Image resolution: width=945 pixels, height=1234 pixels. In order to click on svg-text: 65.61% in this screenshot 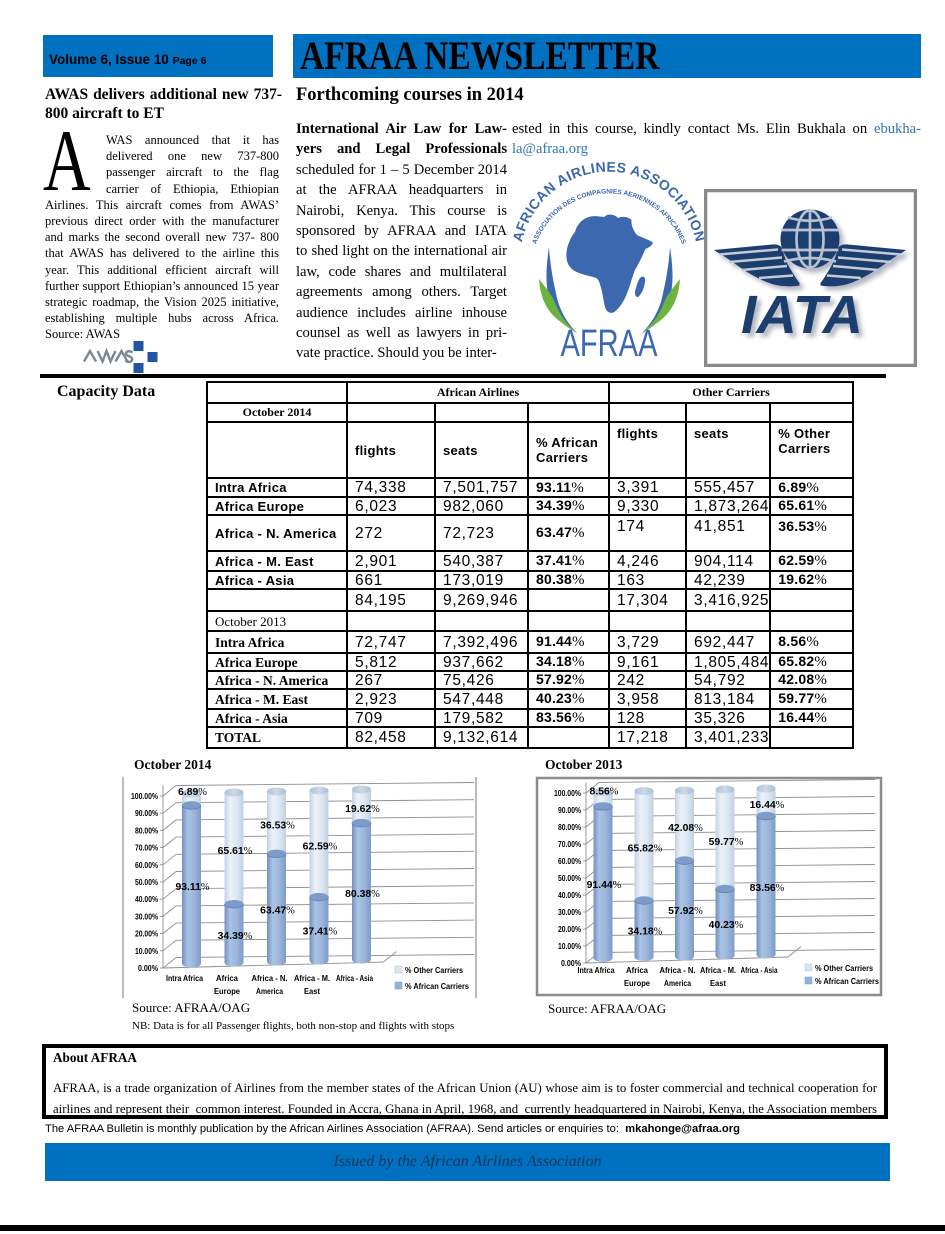, I will do `click(235, 851)`.